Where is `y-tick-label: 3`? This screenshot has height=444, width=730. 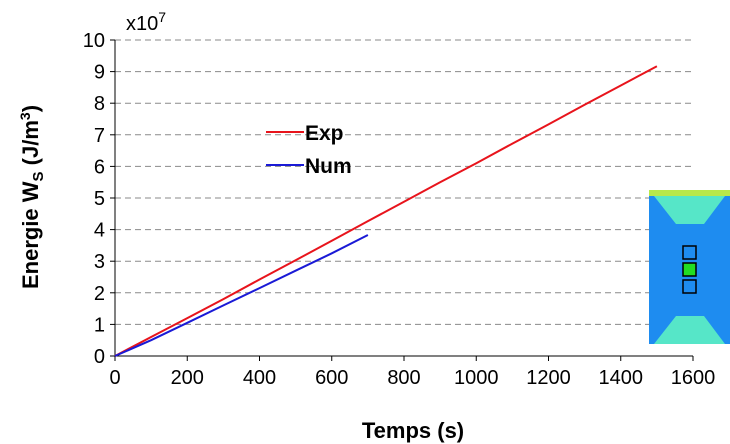 y-tick-label: 3 is located at coordinates (99, 262).